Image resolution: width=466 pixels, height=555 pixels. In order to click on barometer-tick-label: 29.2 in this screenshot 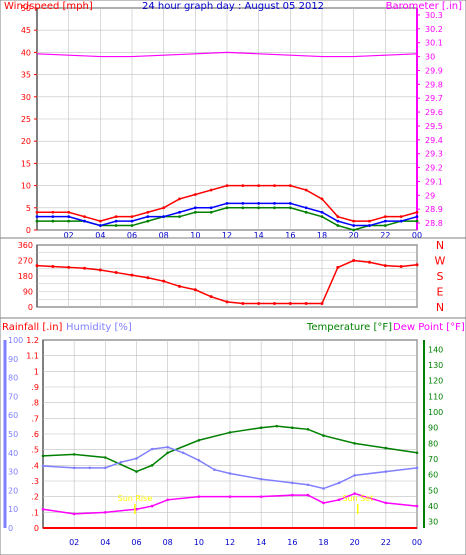, I will do `click(434, 168)`.